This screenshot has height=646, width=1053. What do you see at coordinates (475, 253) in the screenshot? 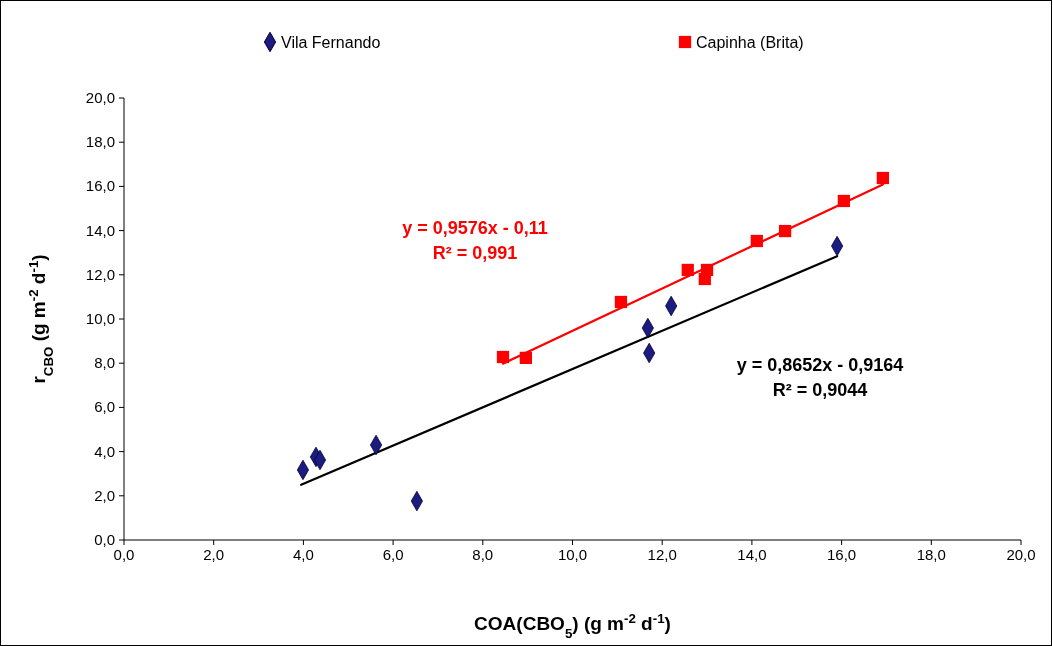
I see `annotation: R² = 0,991` at bounding box center [475, 253].